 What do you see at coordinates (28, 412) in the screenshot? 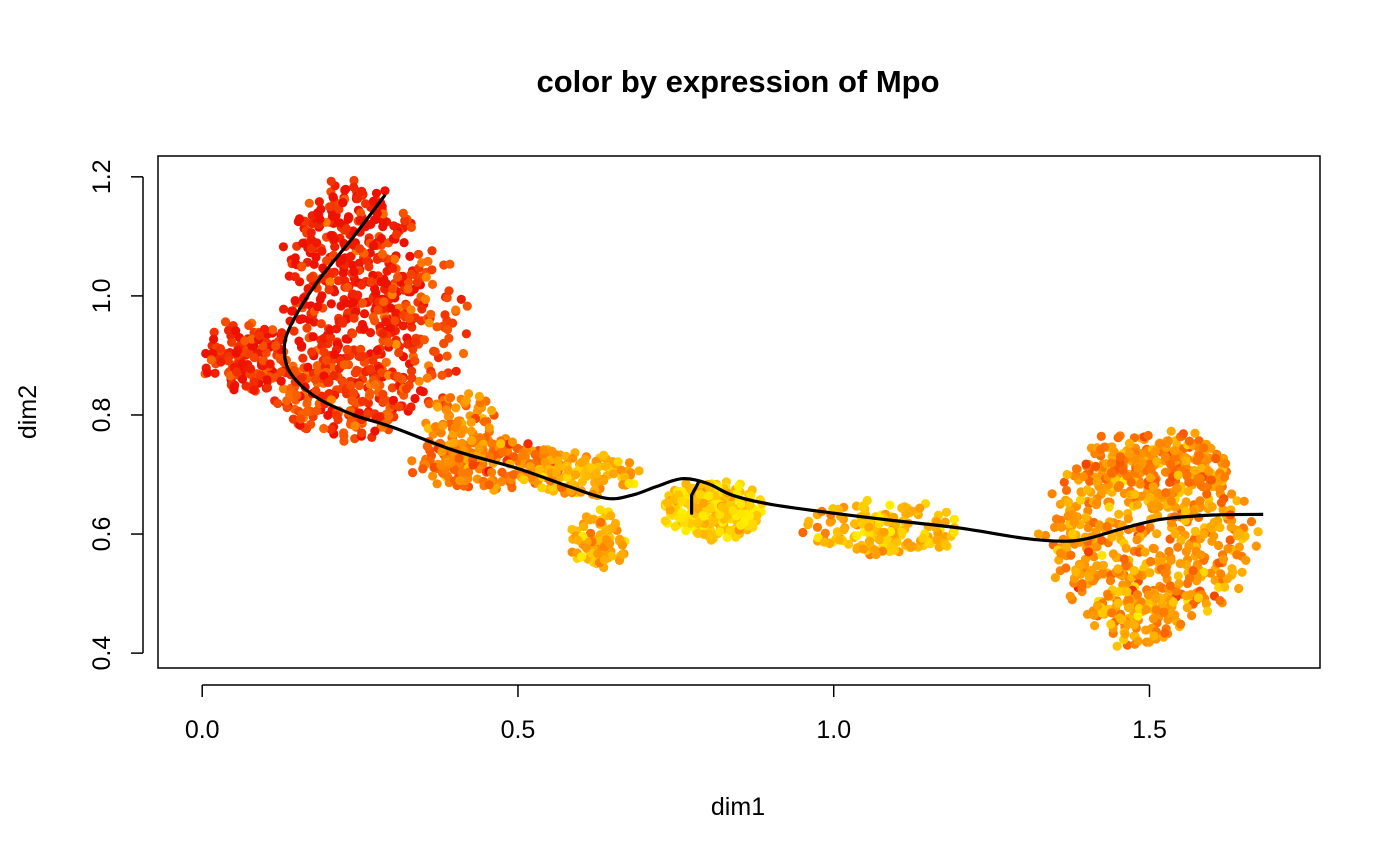
I see `y-axis-label: dim2` at bounding box center [28, 412].